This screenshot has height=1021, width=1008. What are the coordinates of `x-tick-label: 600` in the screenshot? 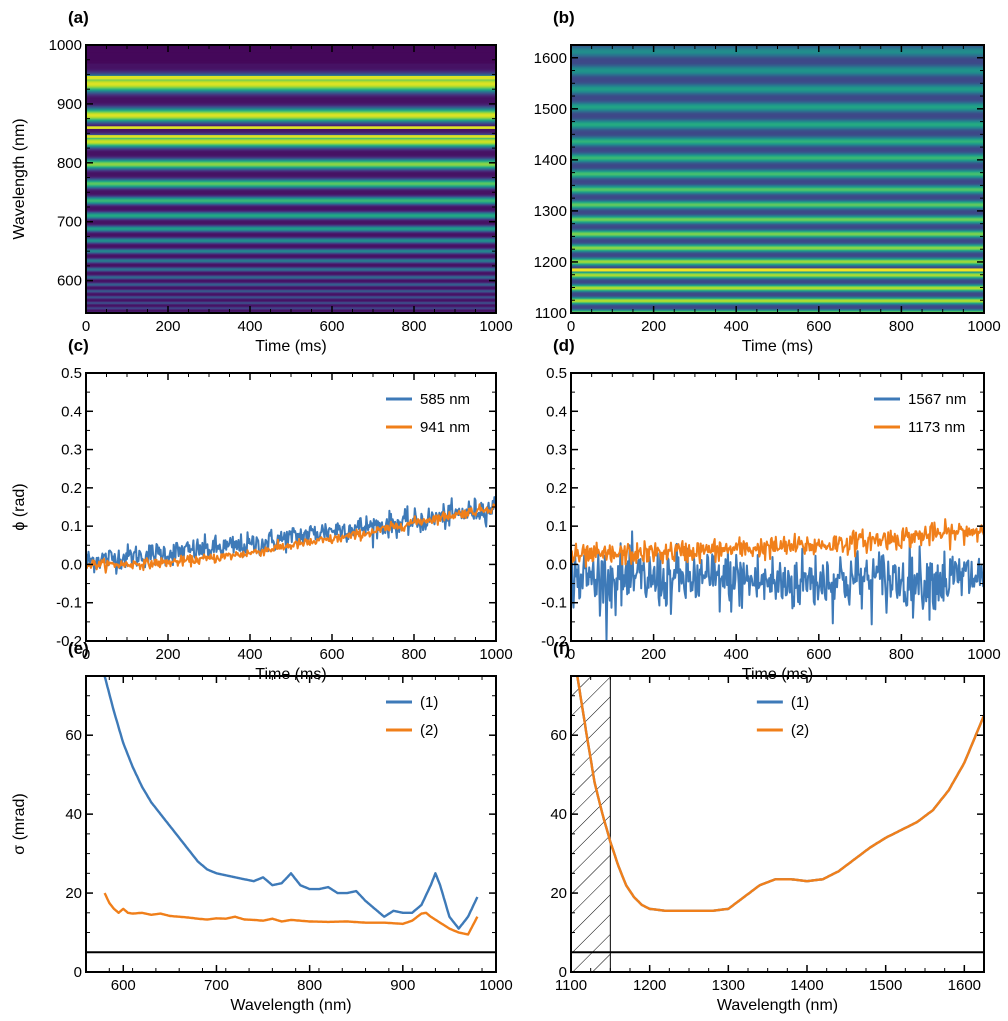 It's located at (123, 985).